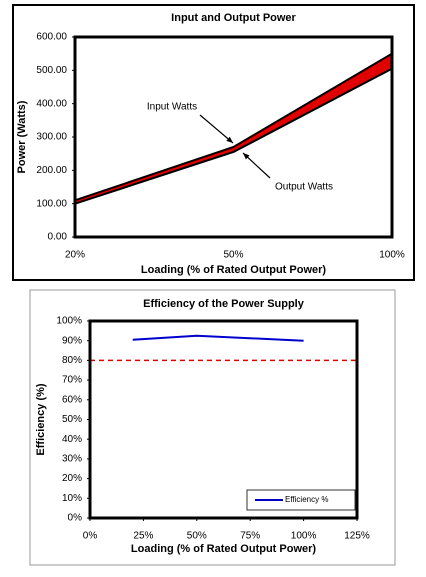  I want to click on series-line, so click(218, 338).